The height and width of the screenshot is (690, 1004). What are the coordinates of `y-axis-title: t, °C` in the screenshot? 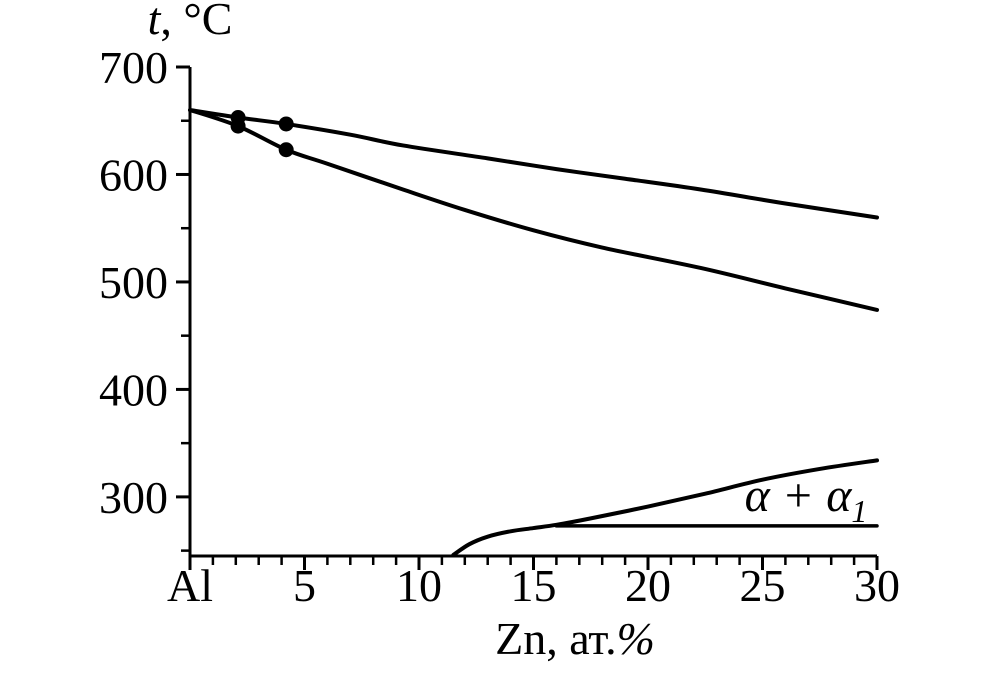 It's located at (190, 22).